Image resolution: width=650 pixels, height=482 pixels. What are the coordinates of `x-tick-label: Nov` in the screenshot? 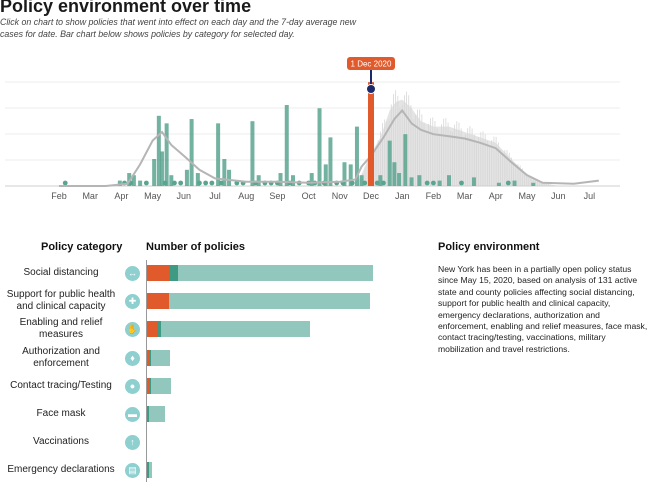 It's located at (340, 196).